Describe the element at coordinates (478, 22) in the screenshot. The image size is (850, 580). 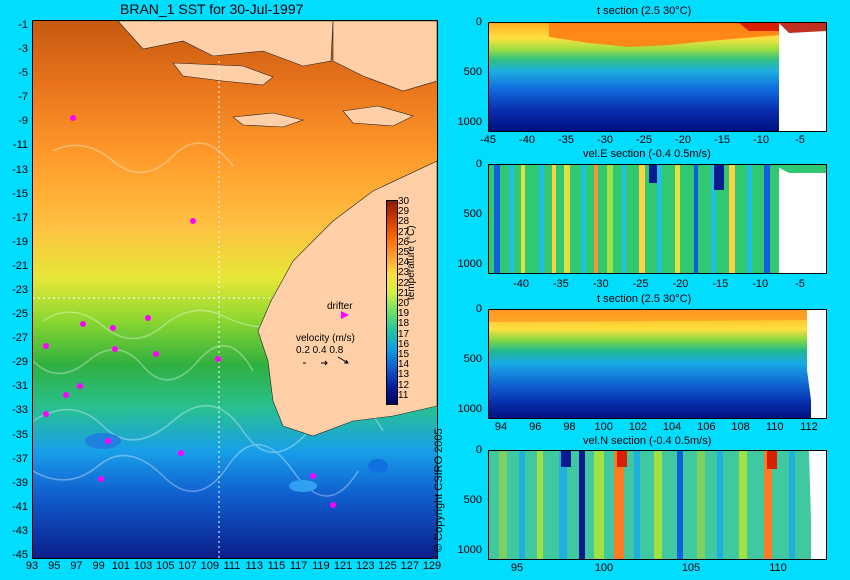
I see `section-1-y-tick: 0` at that location.